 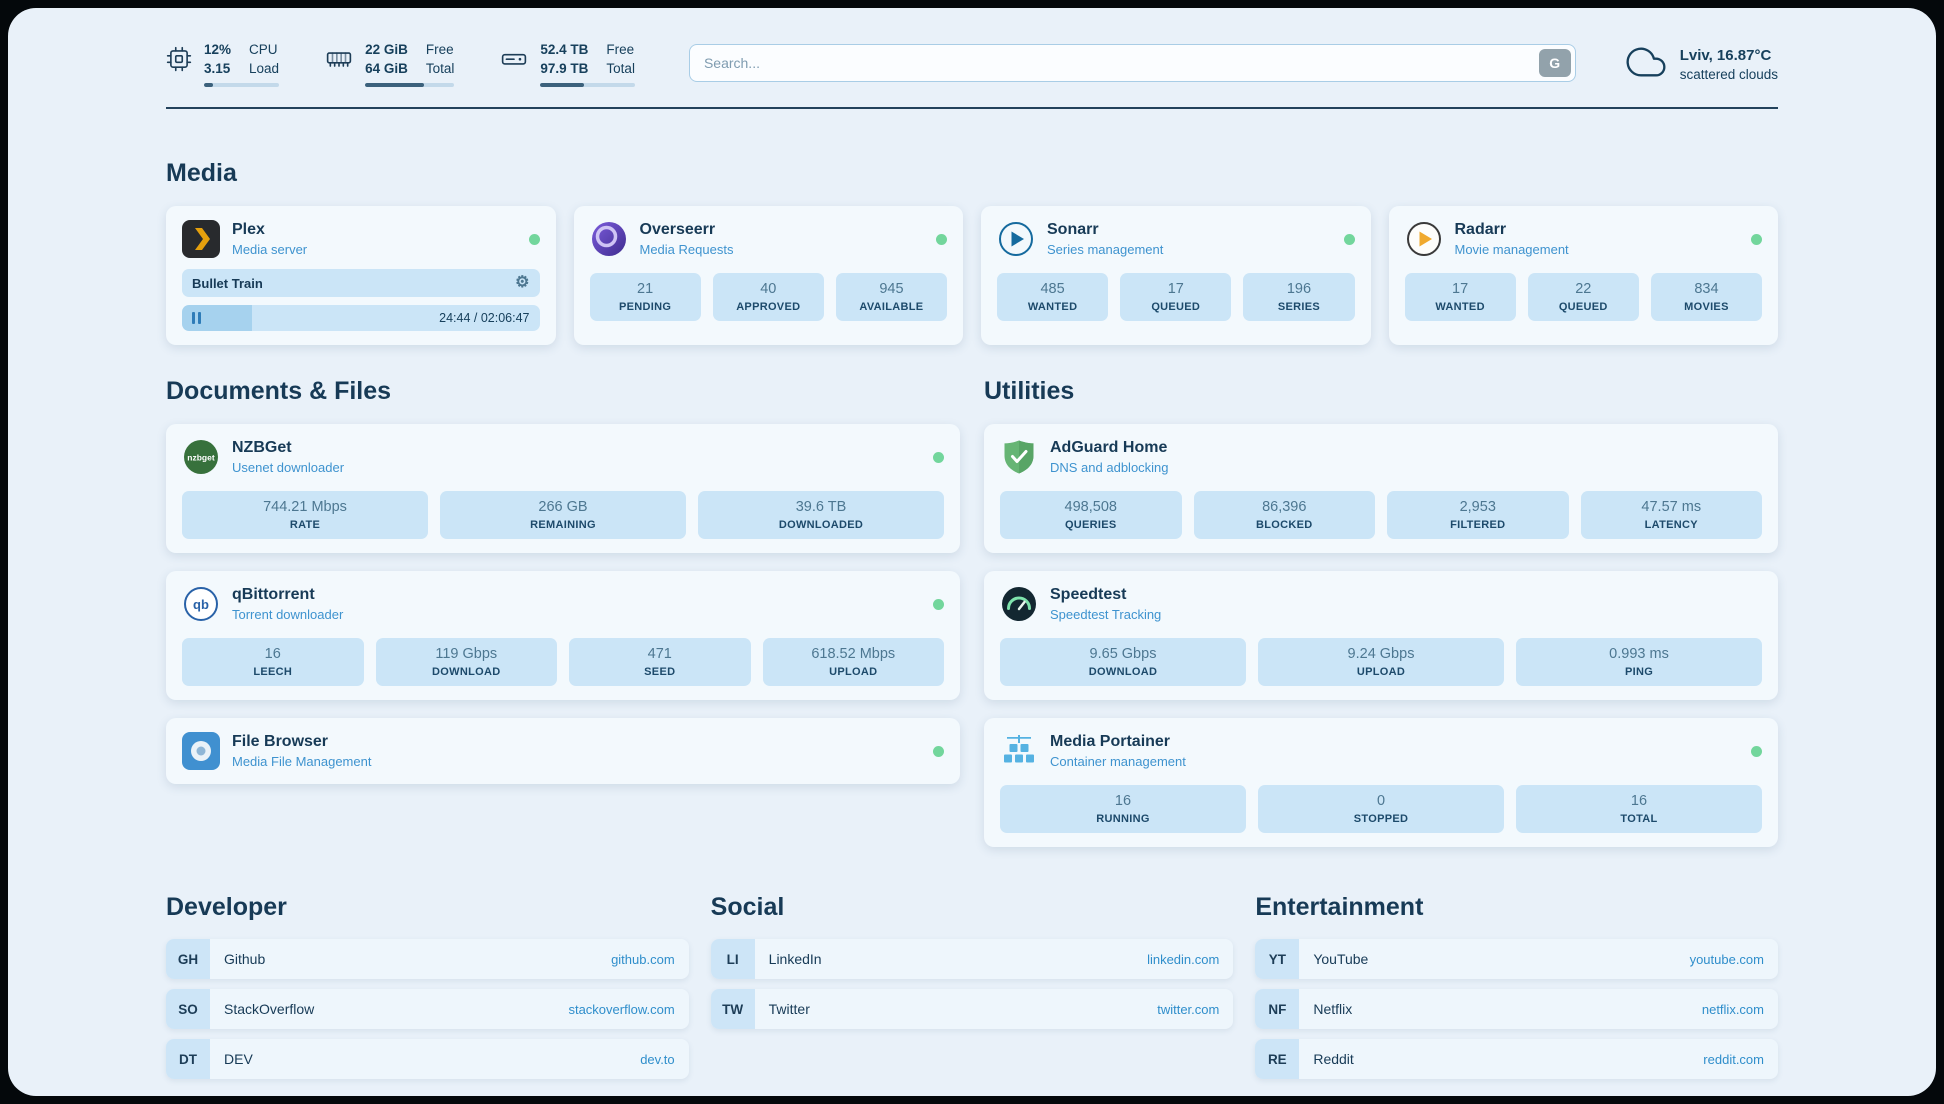 What do you see at coordinates (1339, 907) in the screenshot?
I see `entertainment-section-title: Entertainment` at bounding box center [1339, 907].